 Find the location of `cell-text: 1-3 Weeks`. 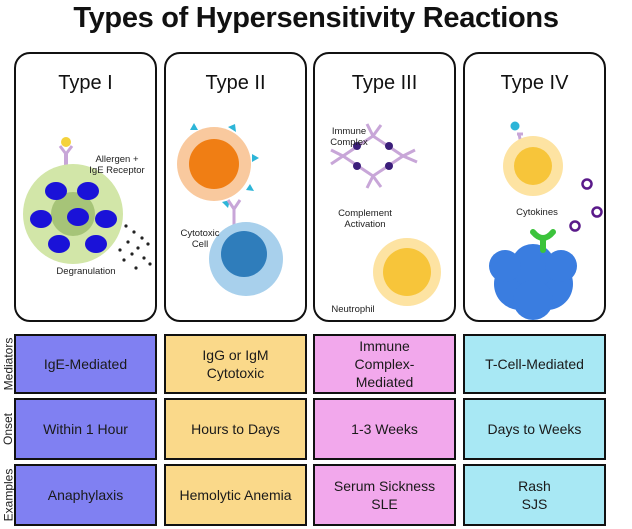

cell-text: 1-3 Weeks is located at coordinates (384, 429).